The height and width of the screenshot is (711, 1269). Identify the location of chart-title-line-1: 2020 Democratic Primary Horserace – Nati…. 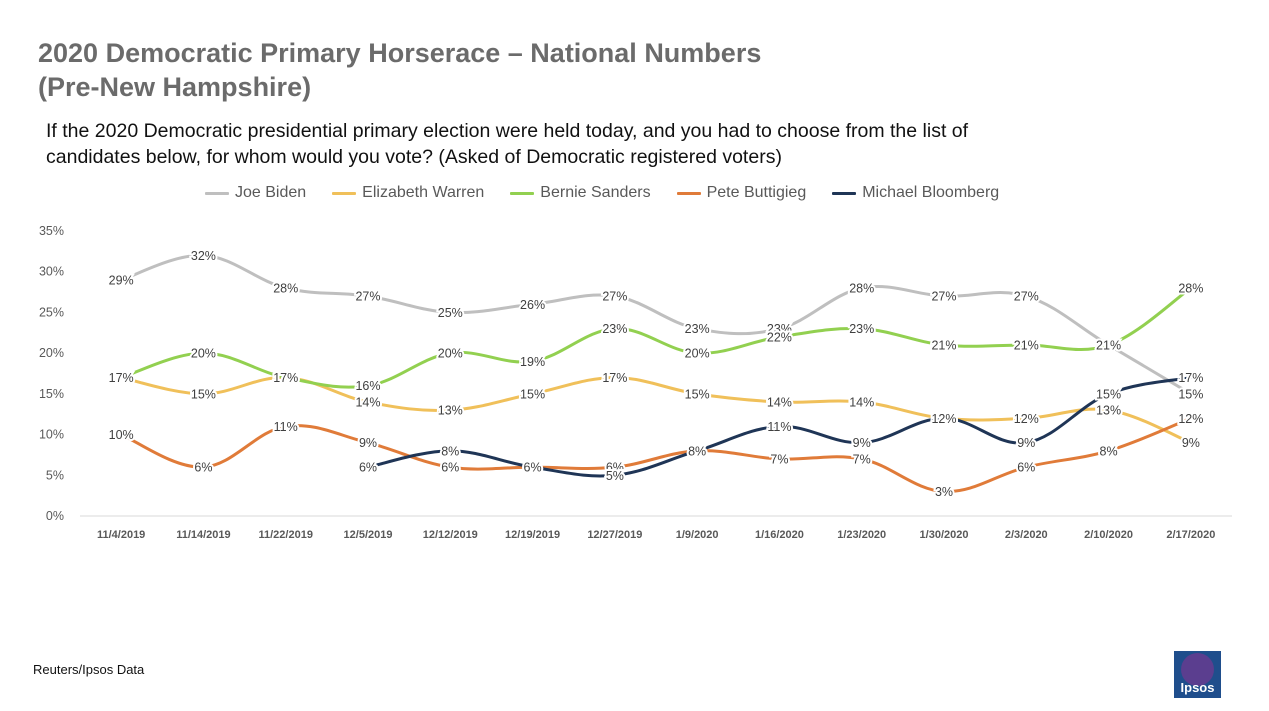
(400, 53).